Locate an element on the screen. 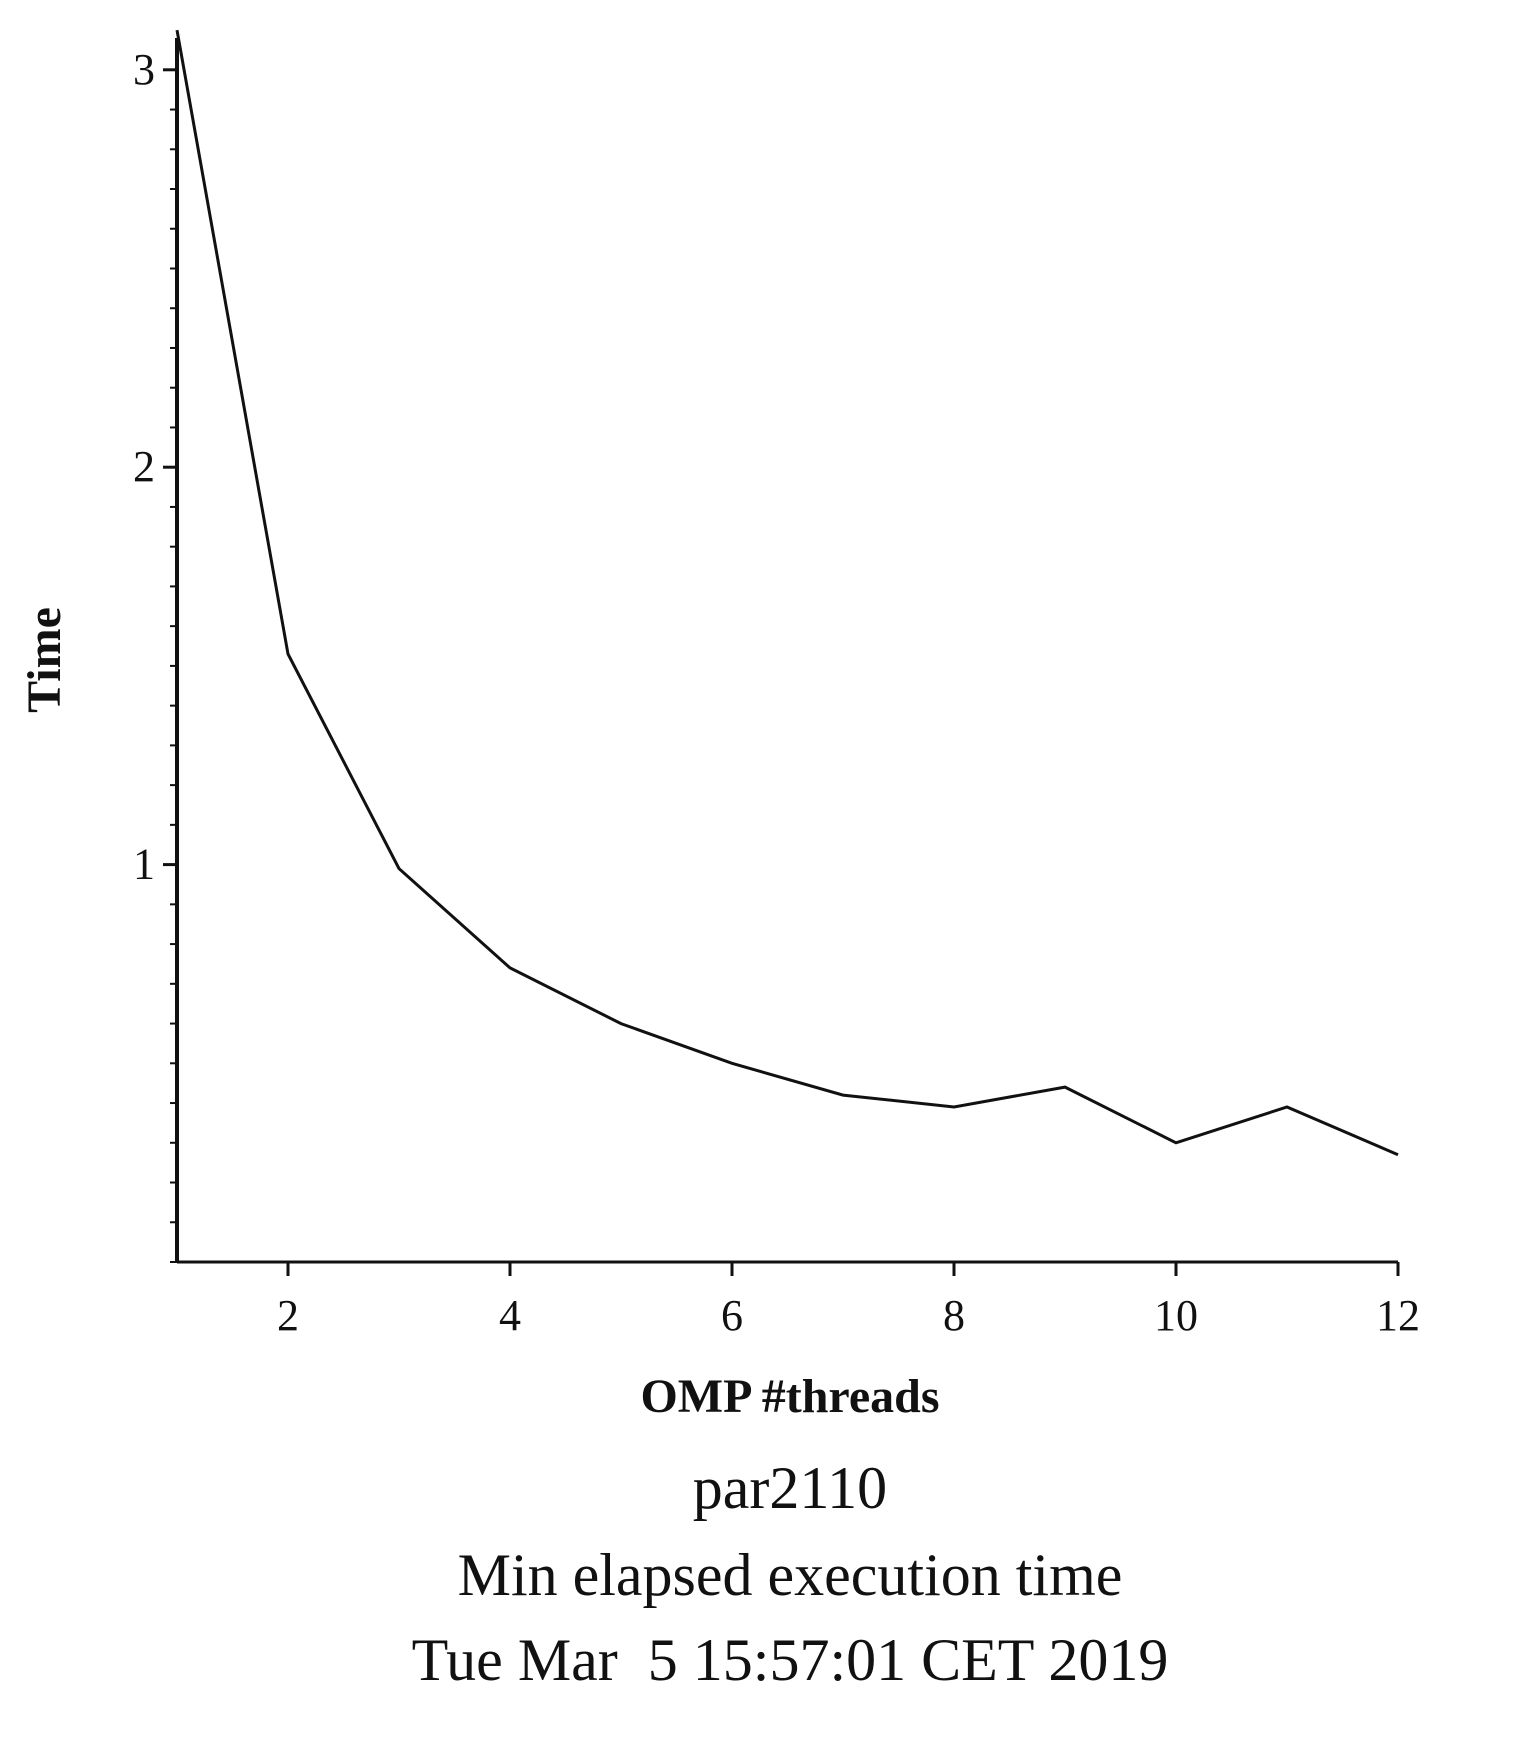 The image size is (1534, 1752). x-tick-label: 6 is located at coordinates (732, 1315).